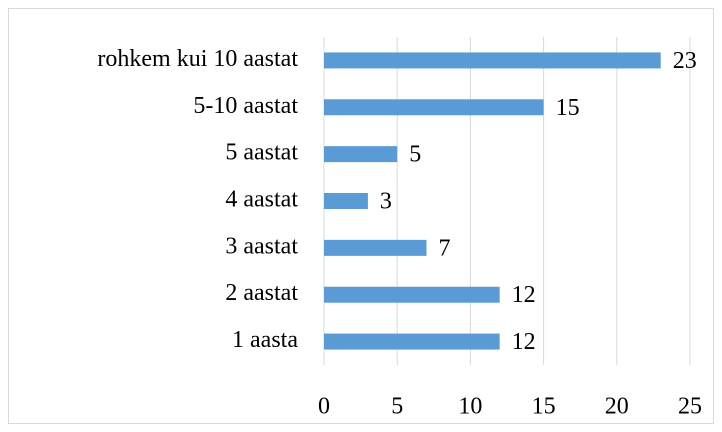 This screenshot has height=432, width=722. Describe the element at coordinates (197, 59) in the screenshot. I see `y-tick-label: rohkem kui 10 aastat` at that location.